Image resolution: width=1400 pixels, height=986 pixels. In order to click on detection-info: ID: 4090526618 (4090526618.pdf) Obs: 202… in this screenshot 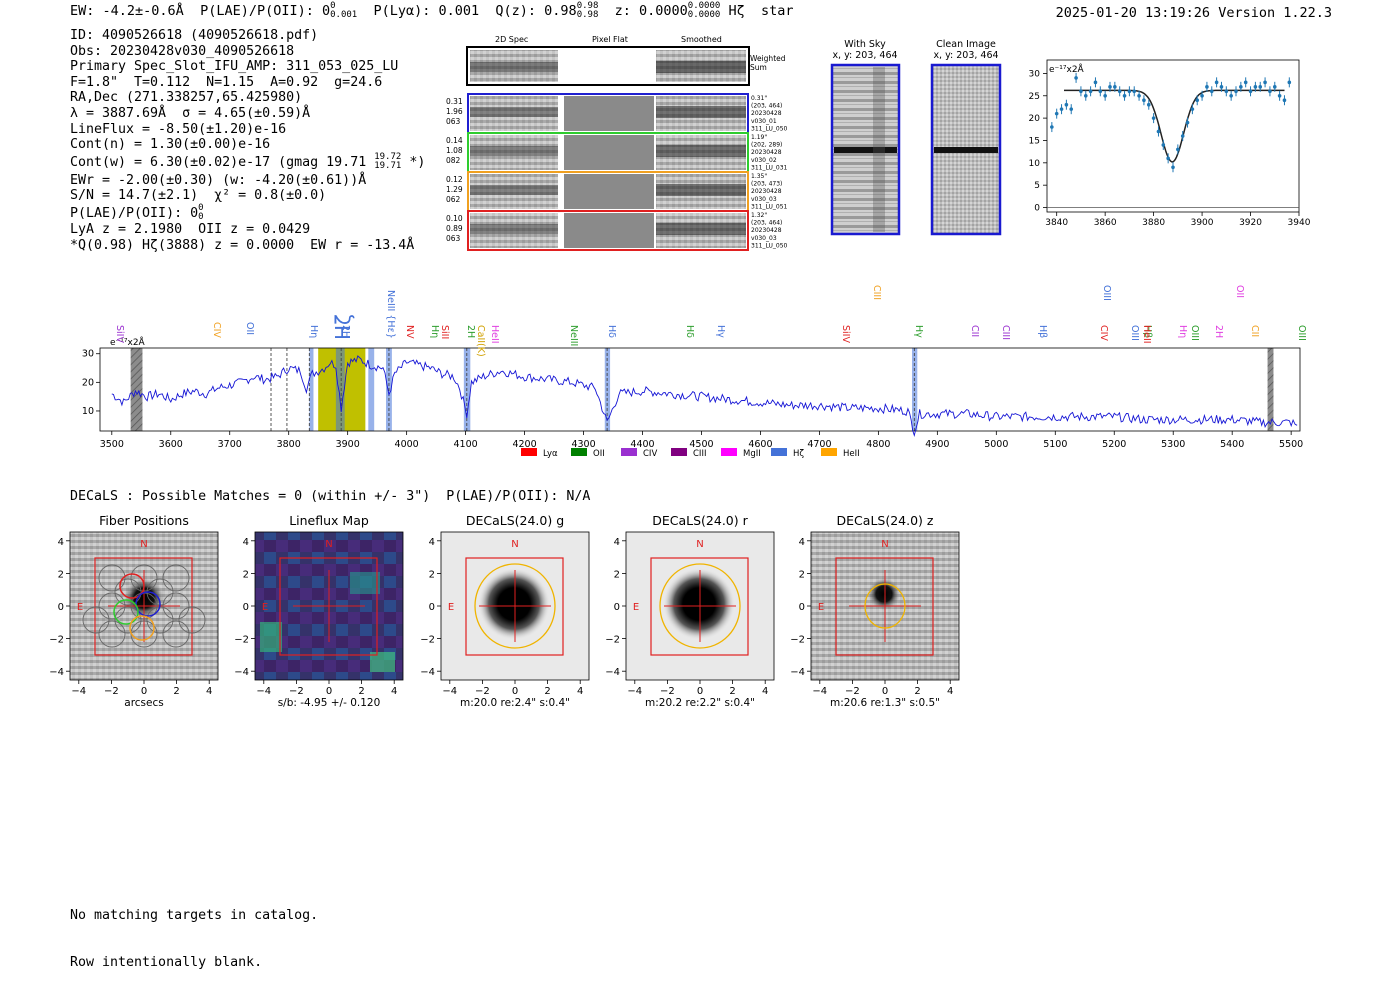, I will do `click(247, 140)`.